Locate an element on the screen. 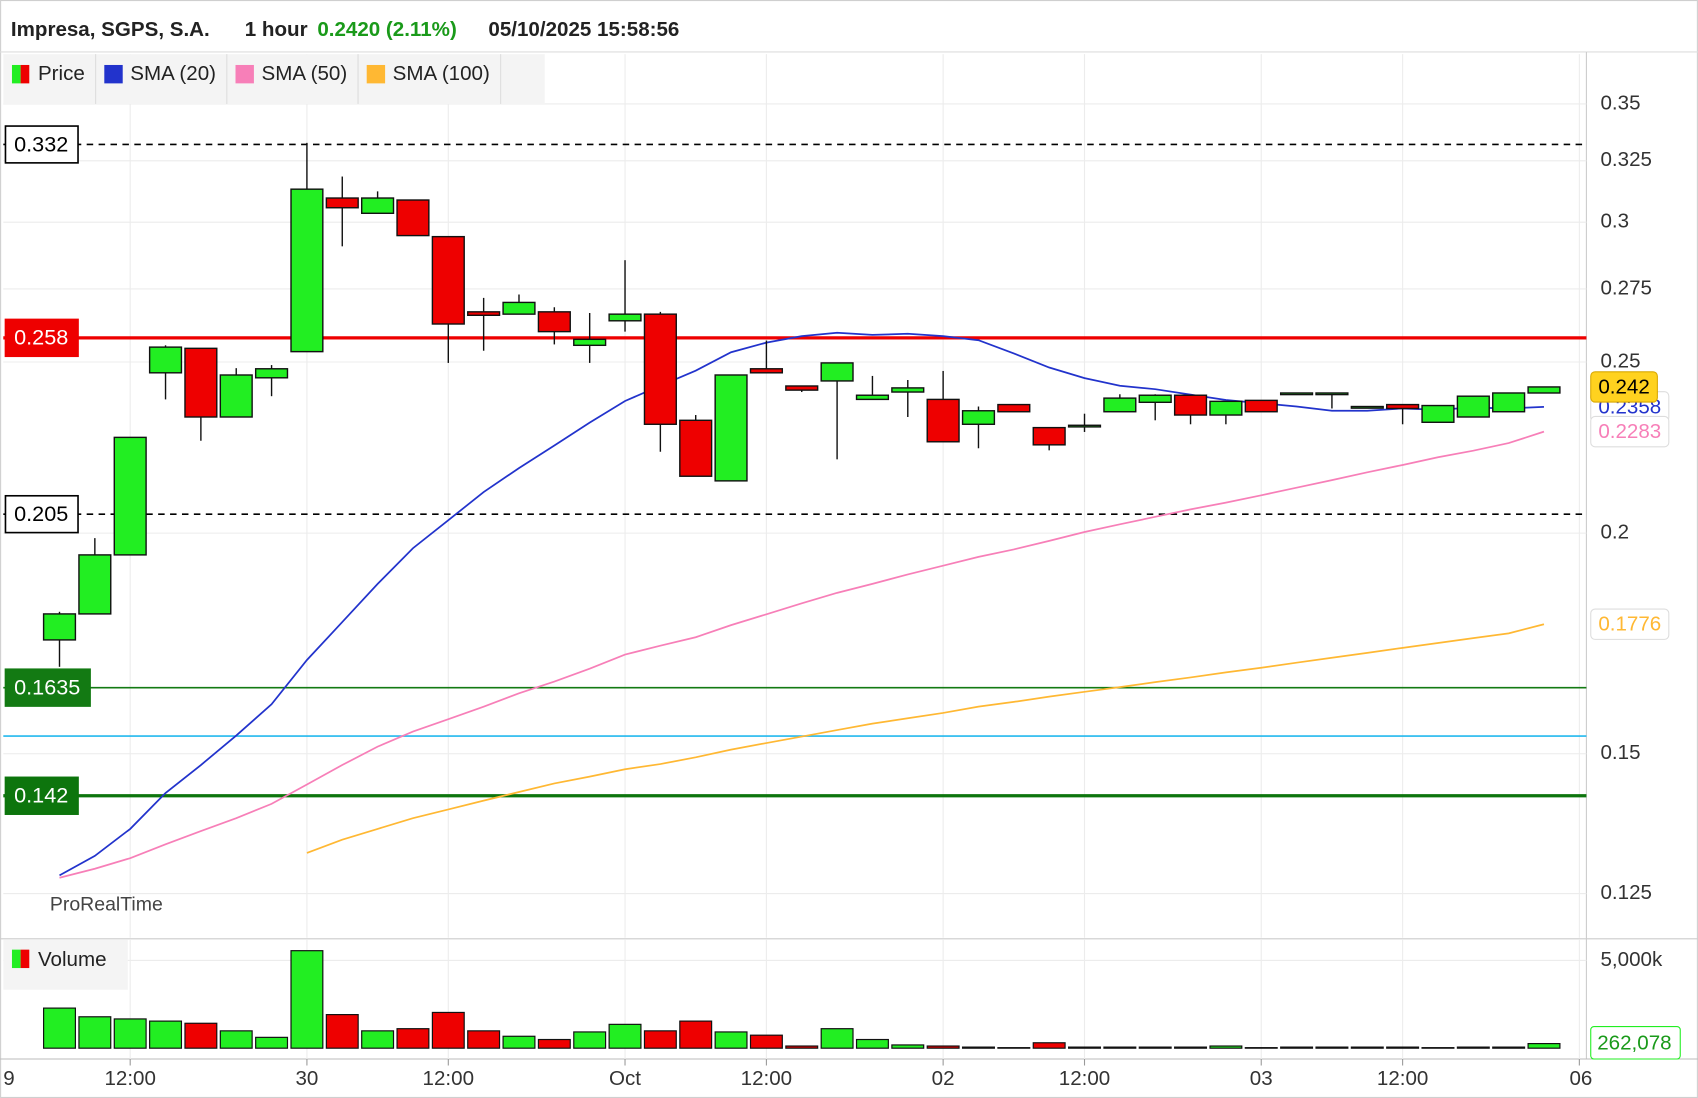 The image size is (1698, 1098). level-label: 0.258 is located at coordinates (41, 337).